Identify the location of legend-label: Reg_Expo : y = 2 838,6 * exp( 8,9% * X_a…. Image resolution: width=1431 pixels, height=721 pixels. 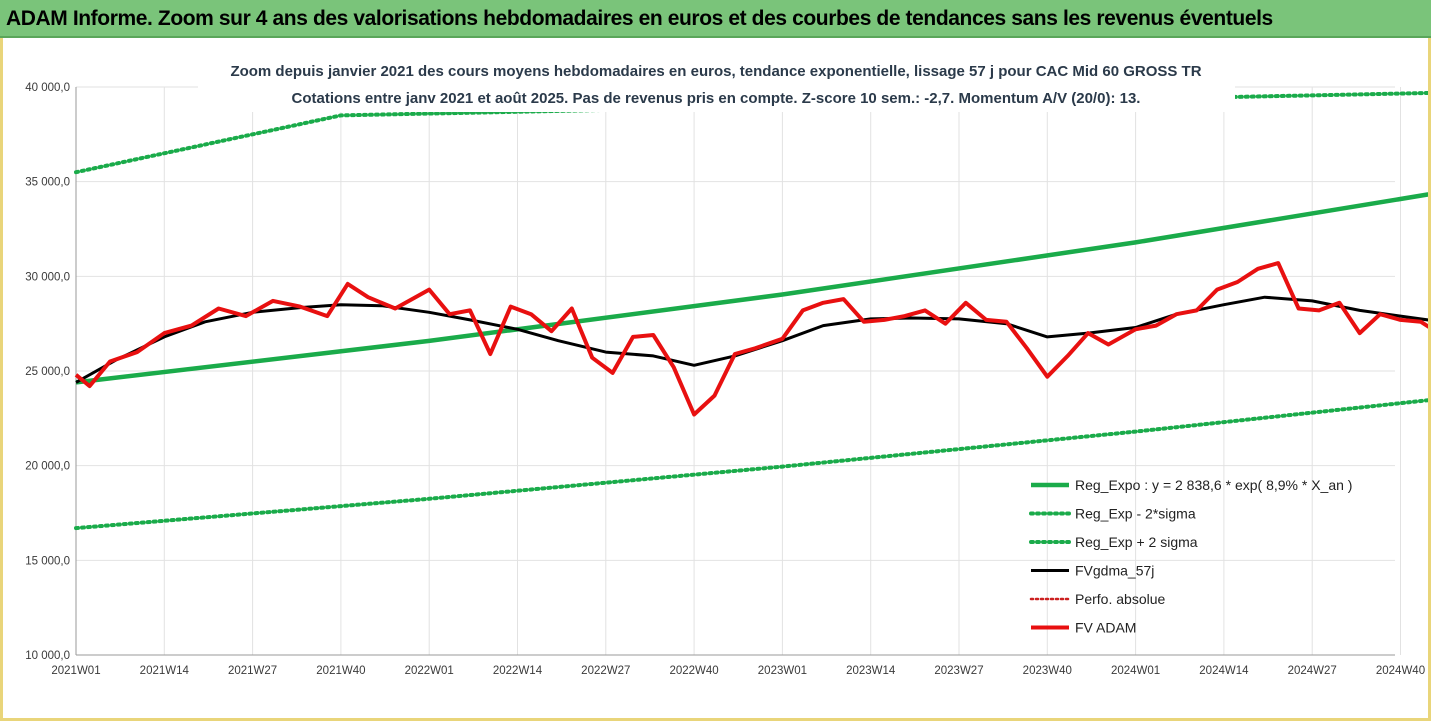
(1213, 485).